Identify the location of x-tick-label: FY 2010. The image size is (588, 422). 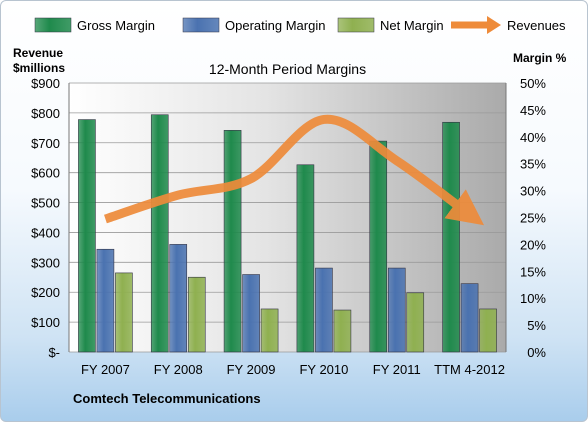
(323, 369).